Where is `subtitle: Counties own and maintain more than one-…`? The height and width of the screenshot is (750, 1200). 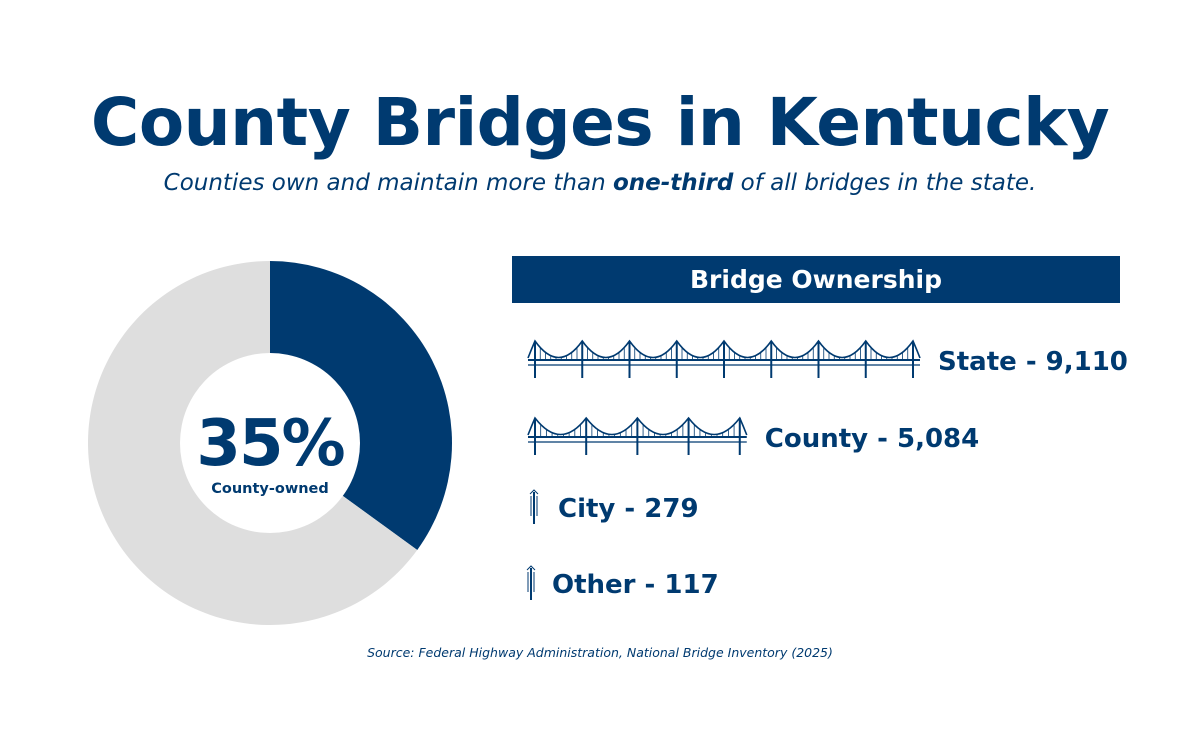
subtitle: Counties own and maintain more than one-… is located at coordinates (600, 183).